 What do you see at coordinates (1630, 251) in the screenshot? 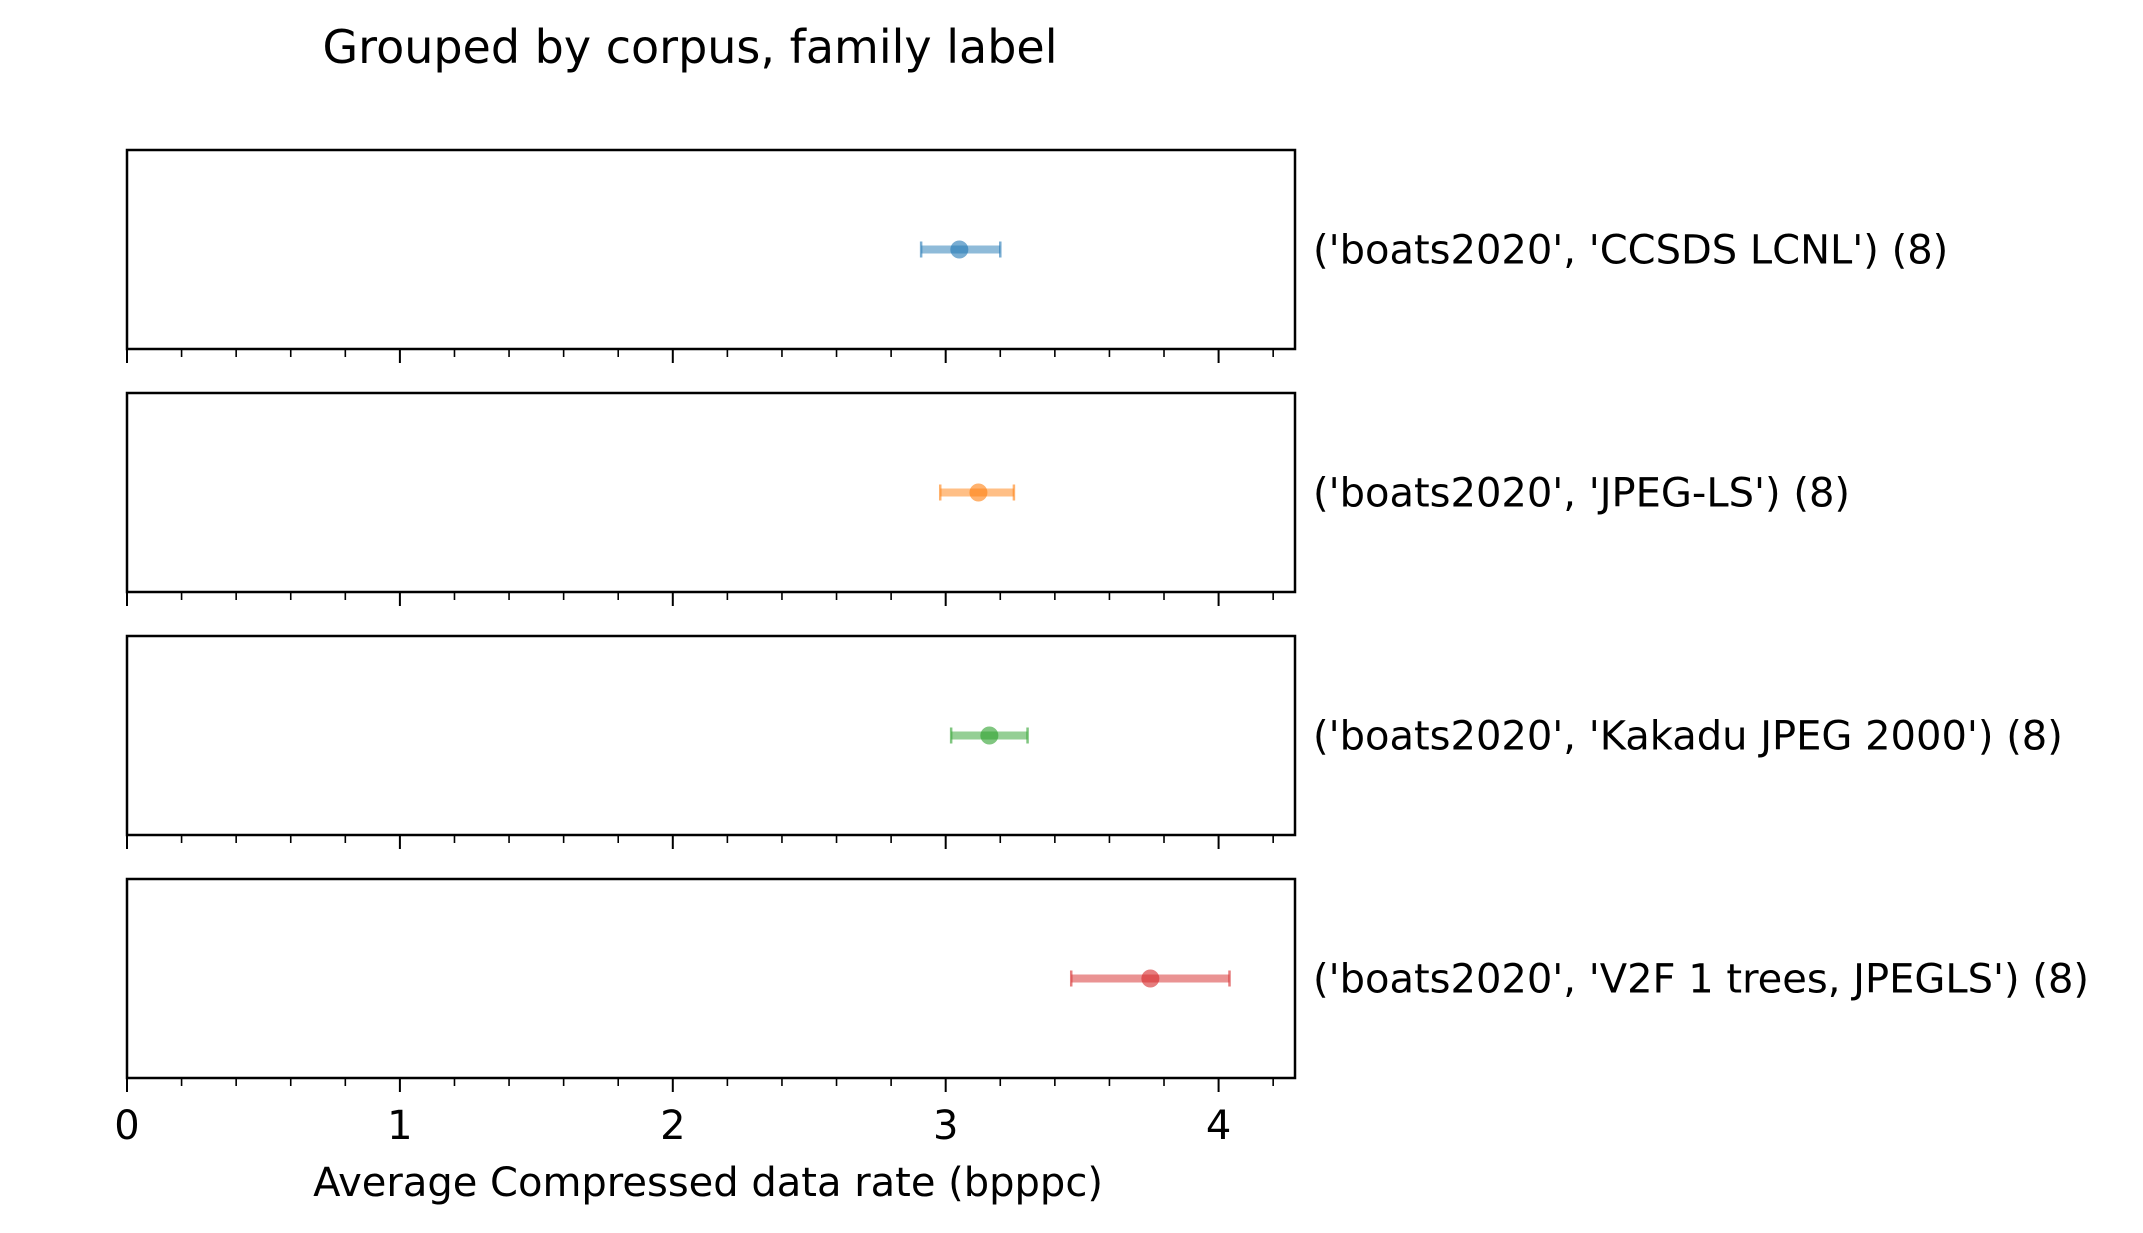
I see `series-label: ('boats2020', 'CCSDS LCNL') (8)` at bounding box center [1630, 251].